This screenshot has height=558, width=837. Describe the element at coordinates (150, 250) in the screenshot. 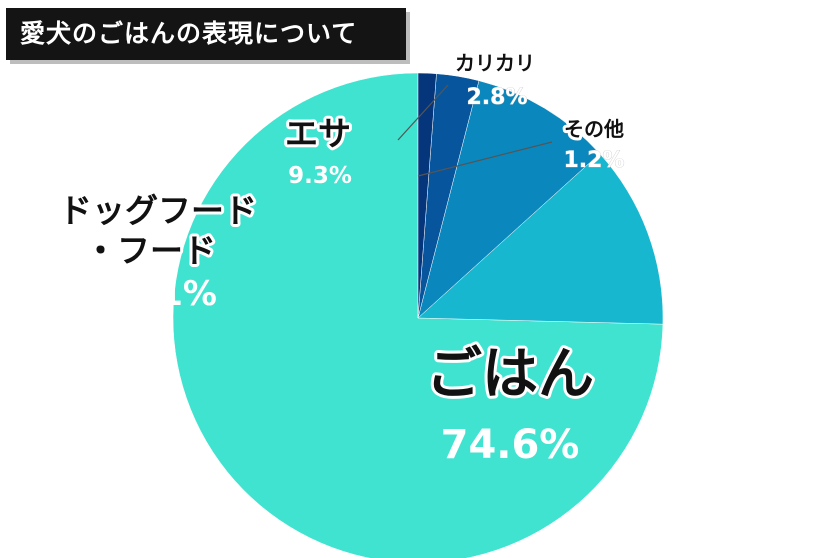

I see `slice-label-dogfood-line2: ・フード` at that location.